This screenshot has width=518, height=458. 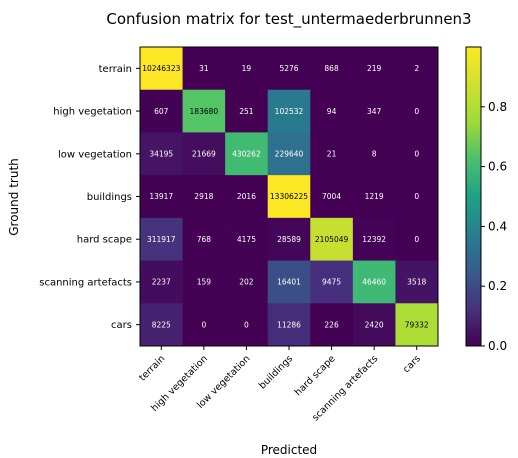 What do you see at coordinates (121, 325) in the screenshot?
I see `y-tick-label: cars` at bounding box center [121, 325].